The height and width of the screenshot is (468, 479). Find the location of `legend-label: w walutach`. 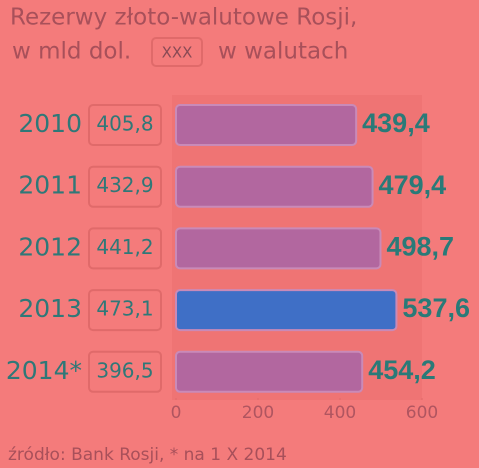

legend-label: w walutach is located at coordinates (283, 52).